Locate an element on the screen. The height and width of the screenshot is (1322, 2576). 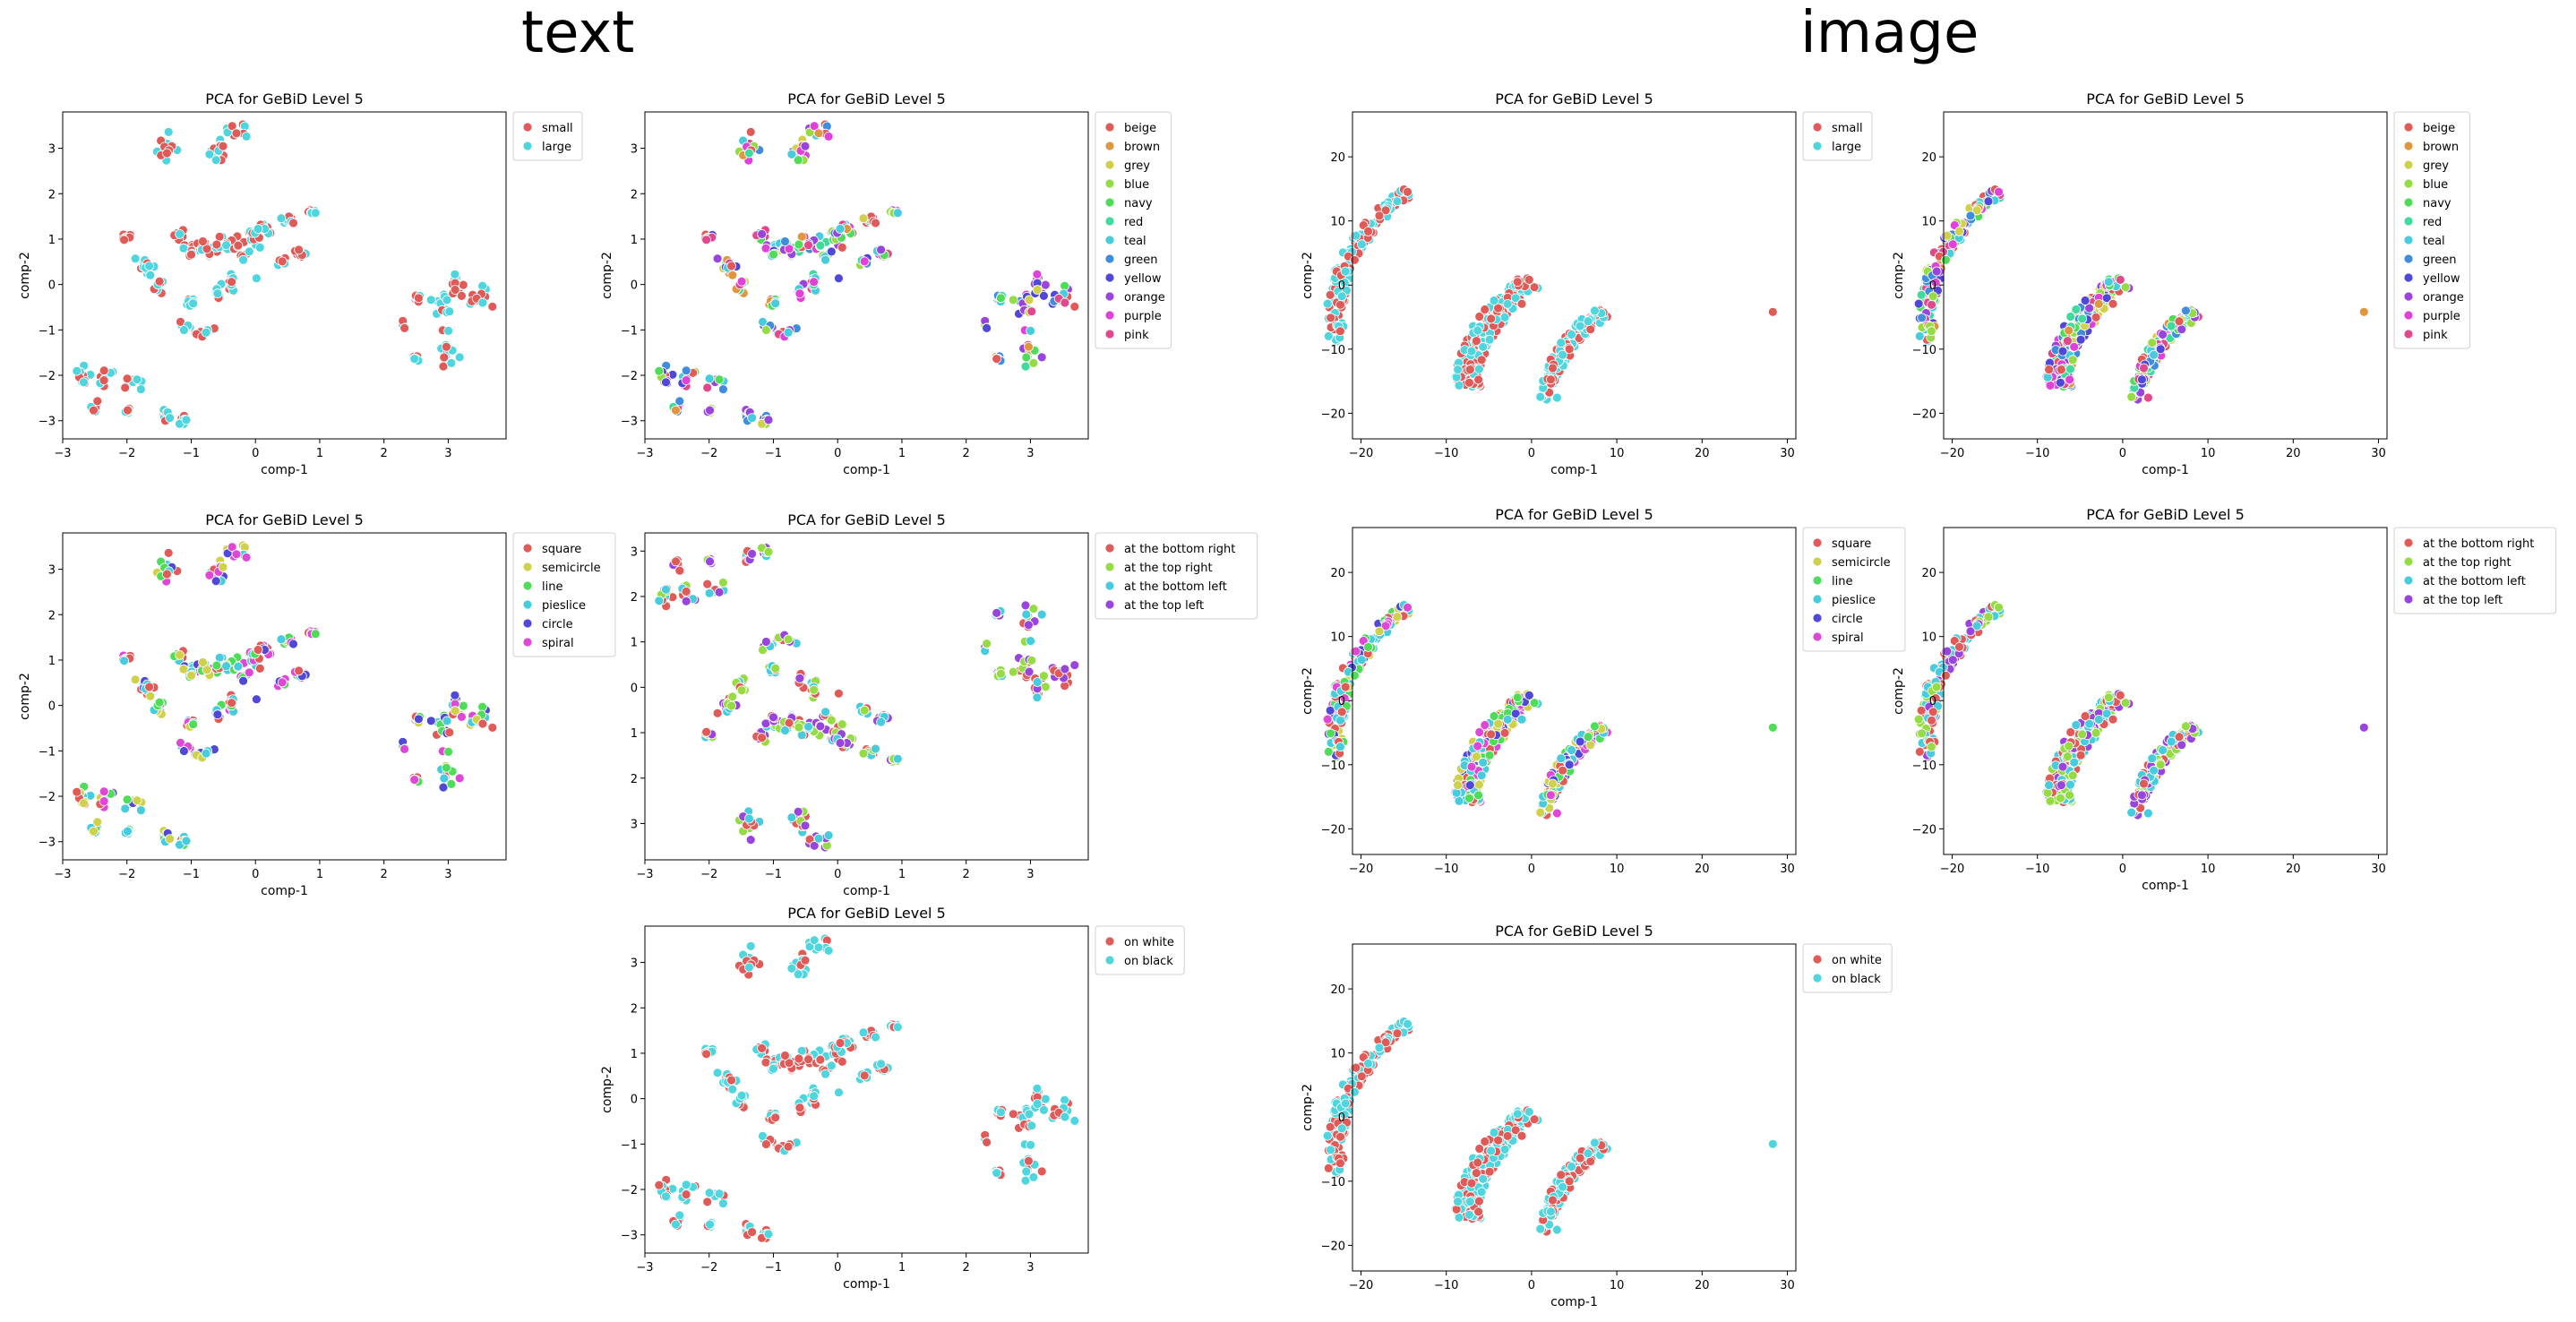
section-title-image: image is located at coordinates (1889, 33).